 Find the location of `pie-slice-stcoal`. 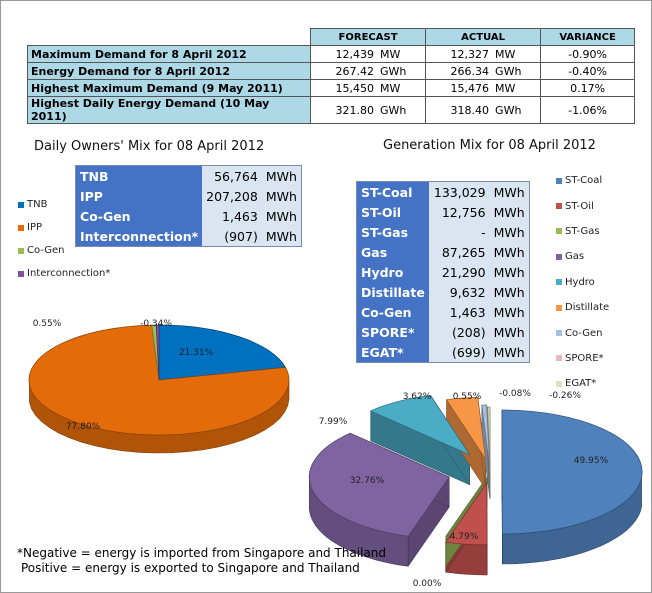

pie-slice-stcoal is located at coordinates (572, 472).